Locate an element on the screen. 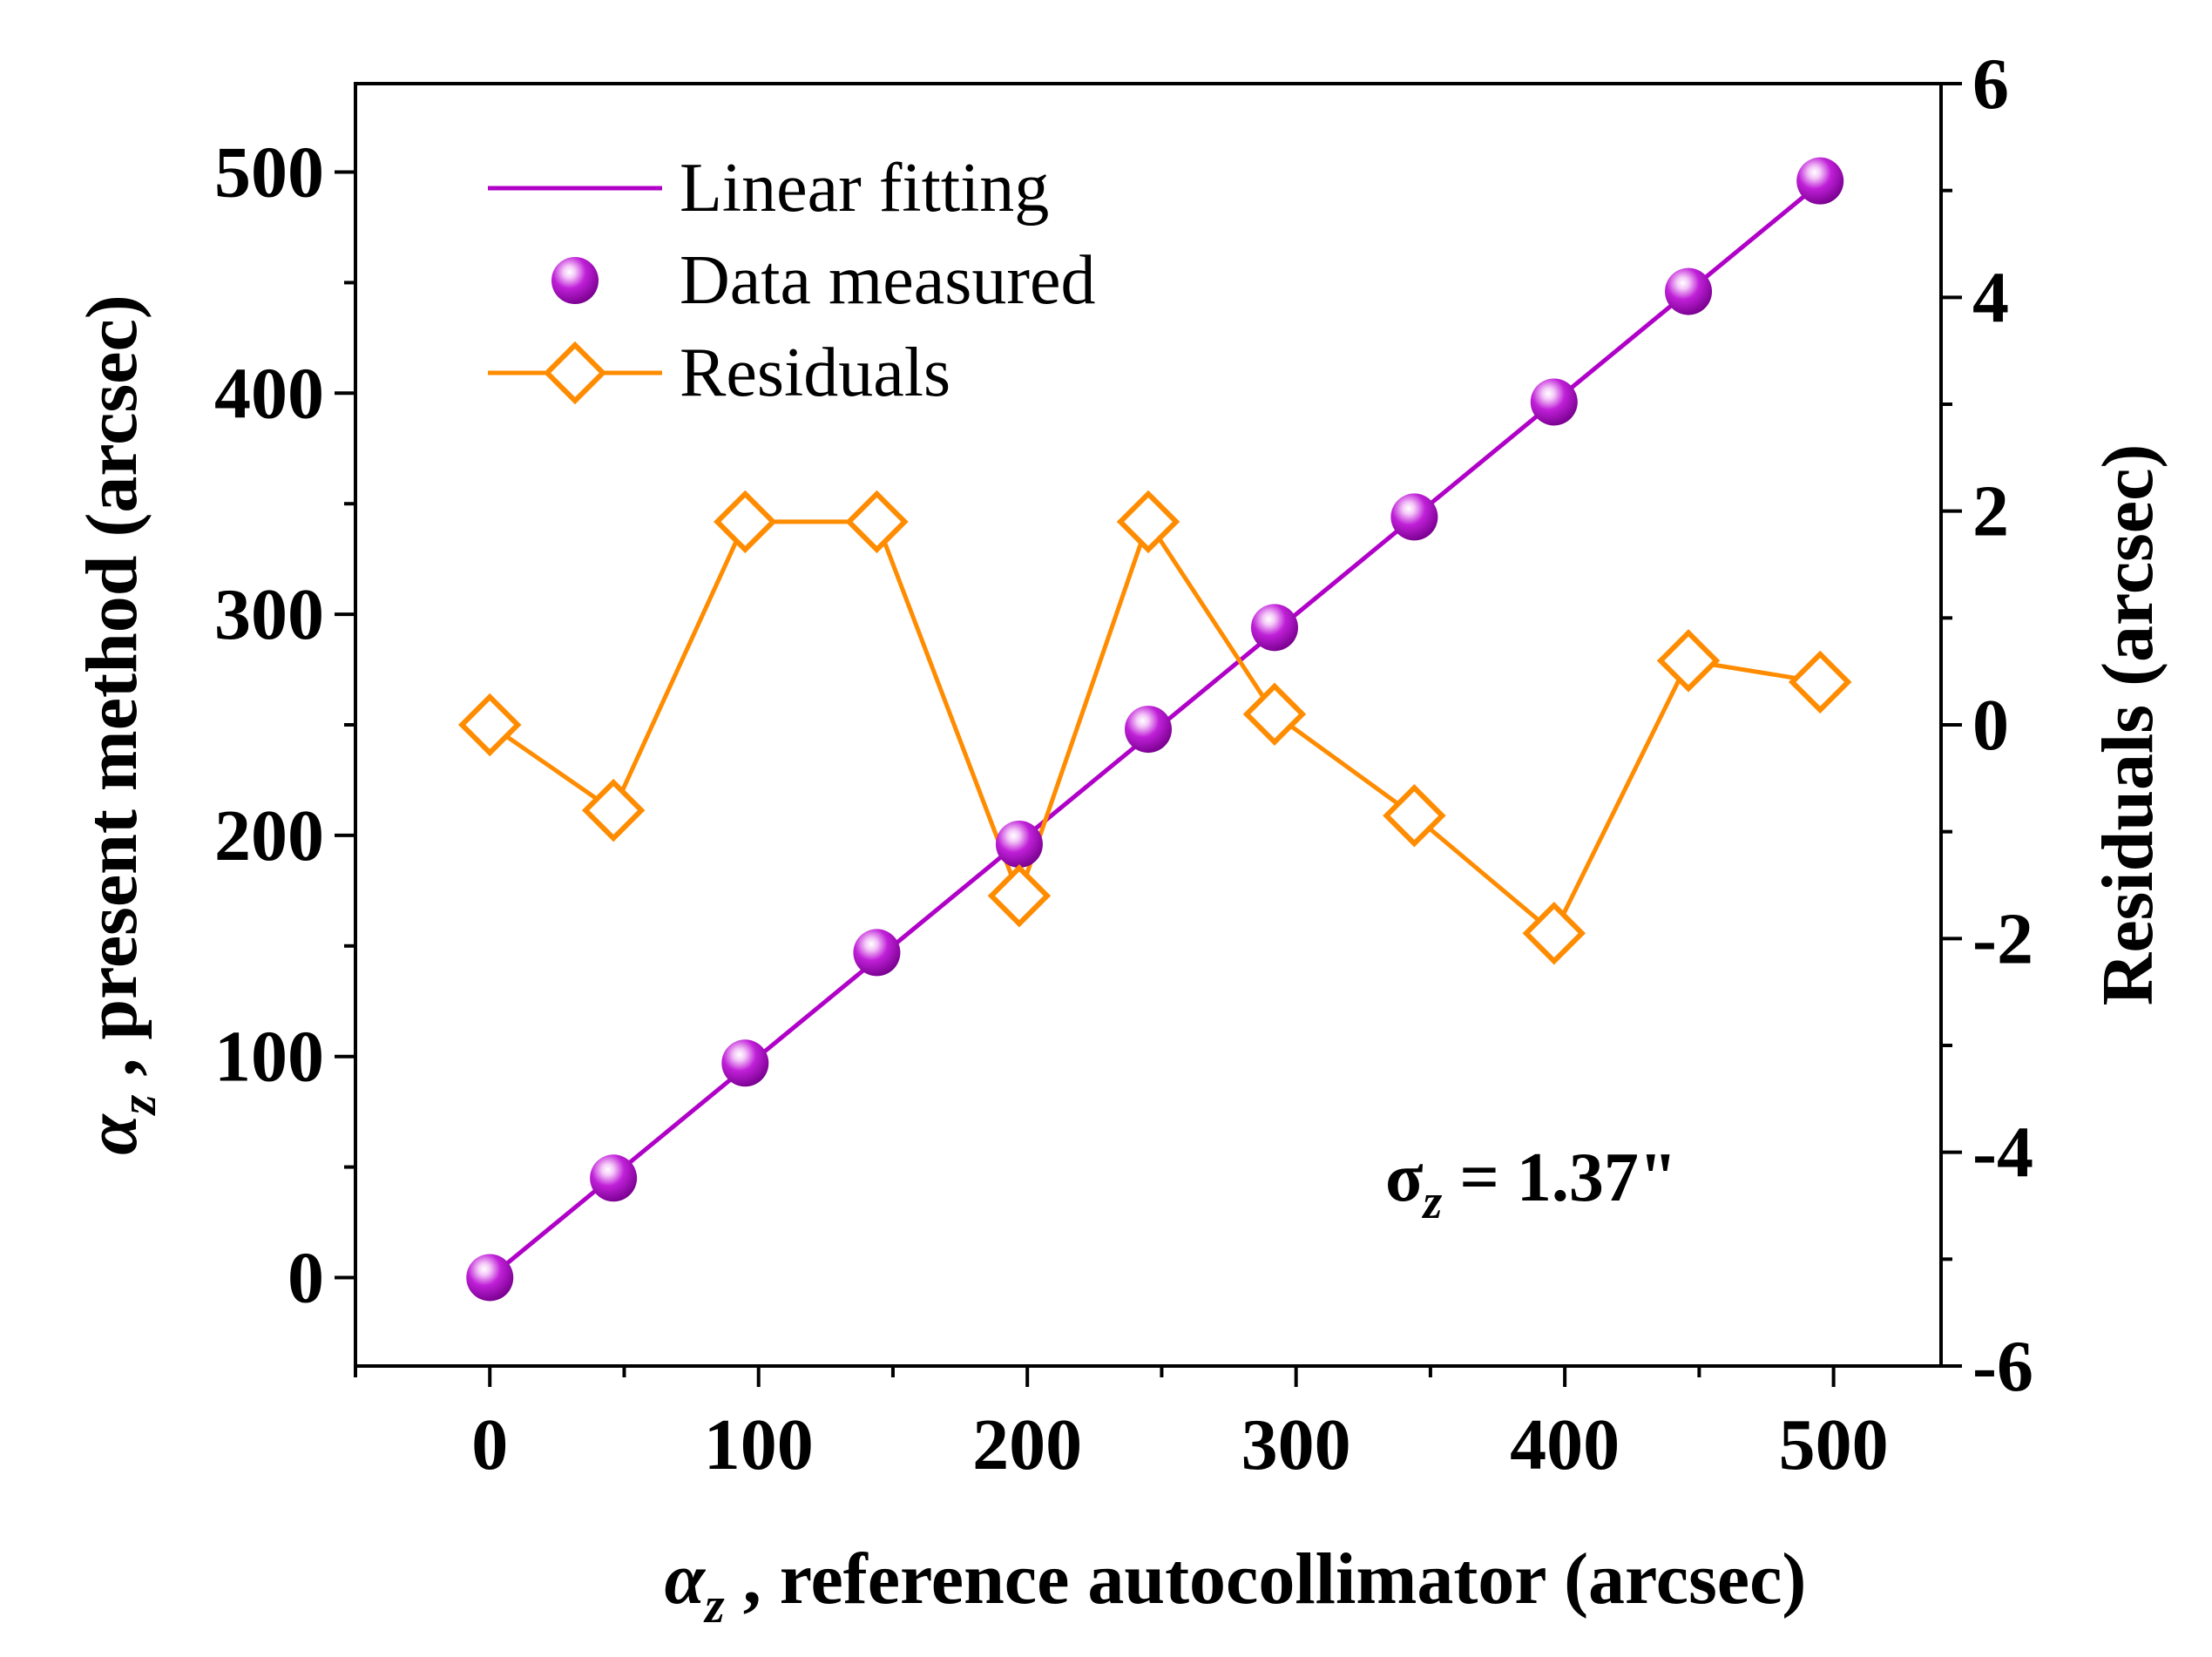  y-right-tick-label: 4 is located at coordinates (1990, 297).